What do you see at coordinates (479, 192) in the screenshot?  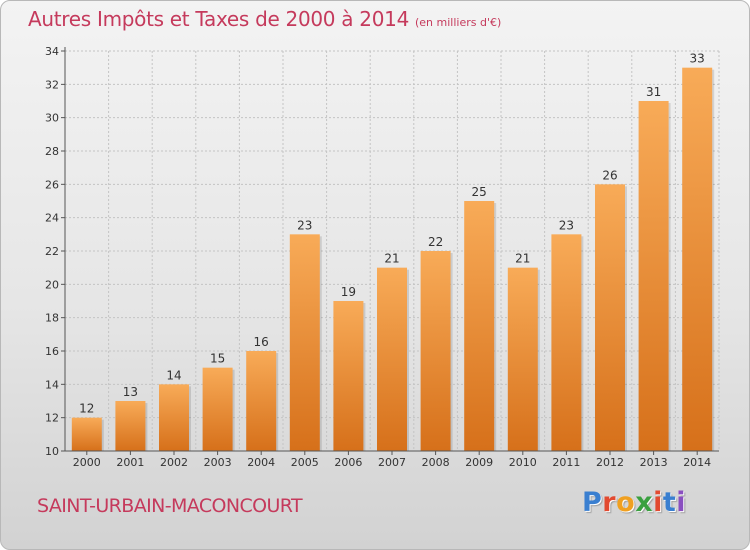 I see `bar-value-label: 25` at bounding box center [479, 192].